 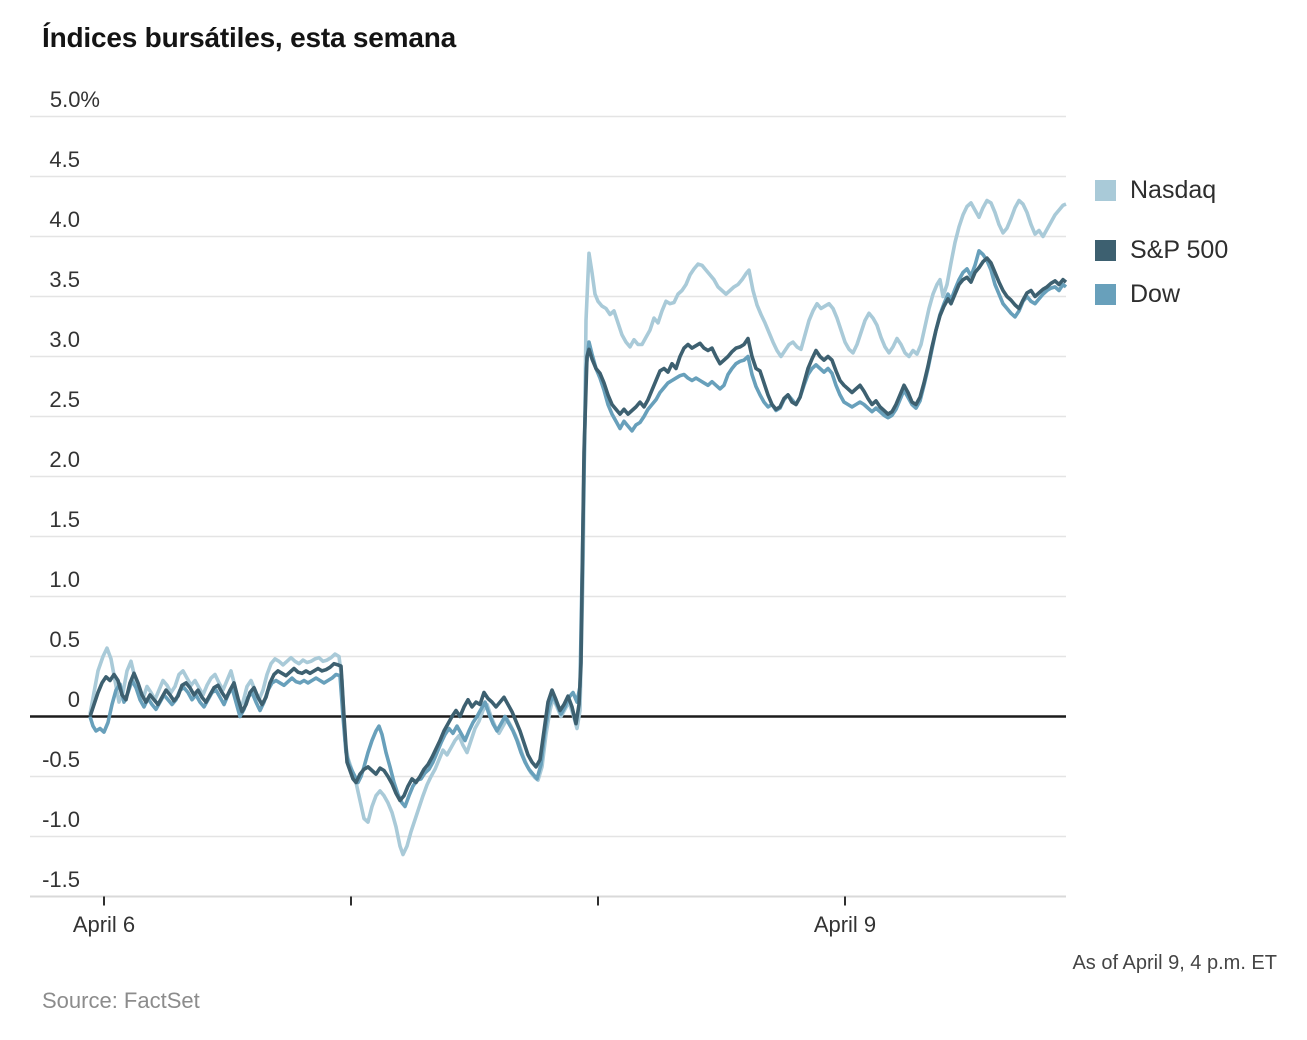 I want to click on y-axis-label: 2.5, so click(x=64, y=399).